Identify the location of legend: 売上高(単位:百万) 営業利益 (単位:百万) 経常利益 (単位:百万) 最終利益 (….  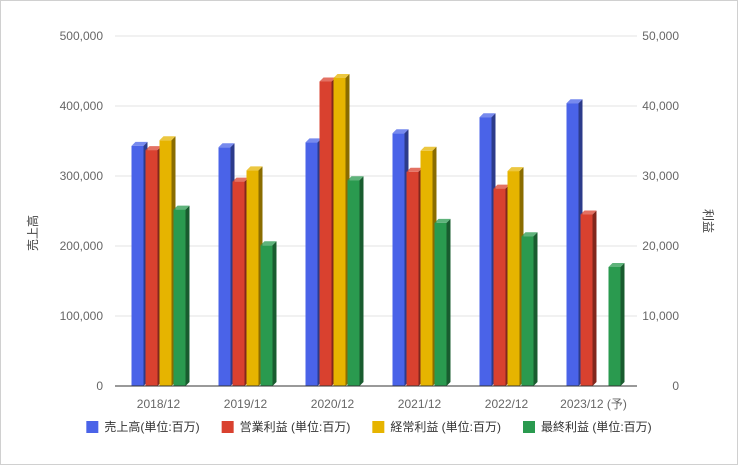
(369, 426).